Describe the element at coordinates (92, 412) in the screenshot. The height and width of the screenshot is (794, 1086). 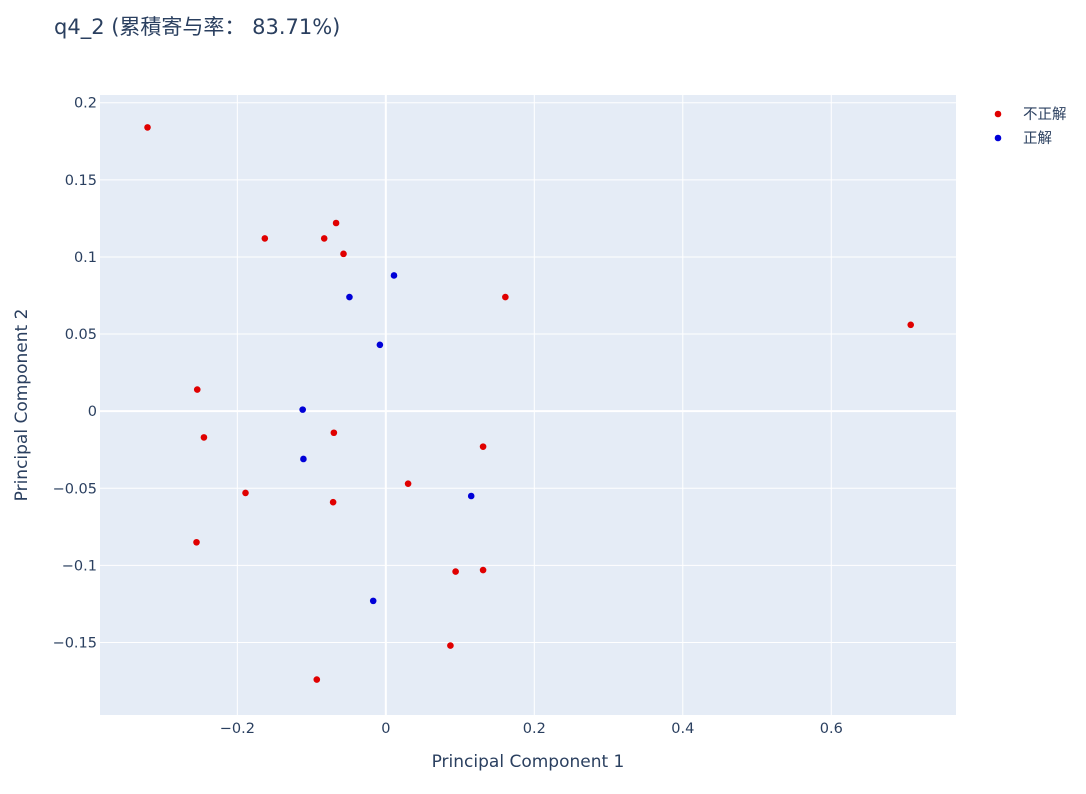
I see `y-tick-label: 0` at that location.